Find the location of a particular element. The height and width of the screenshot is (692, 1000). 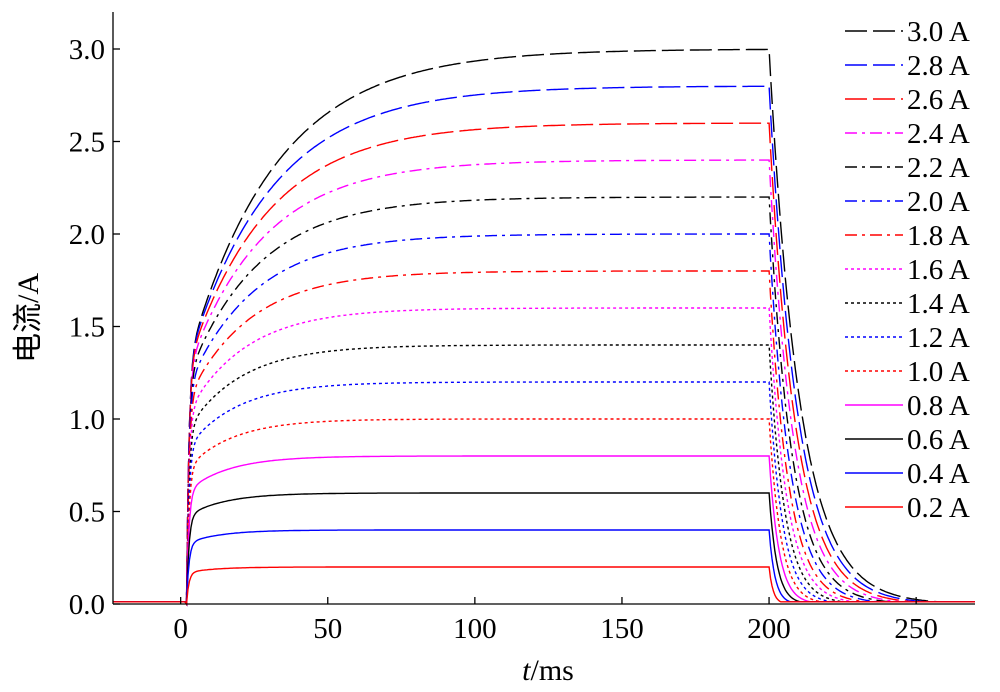

legend-item: 0.8 A is located at coordinates (907, 406).